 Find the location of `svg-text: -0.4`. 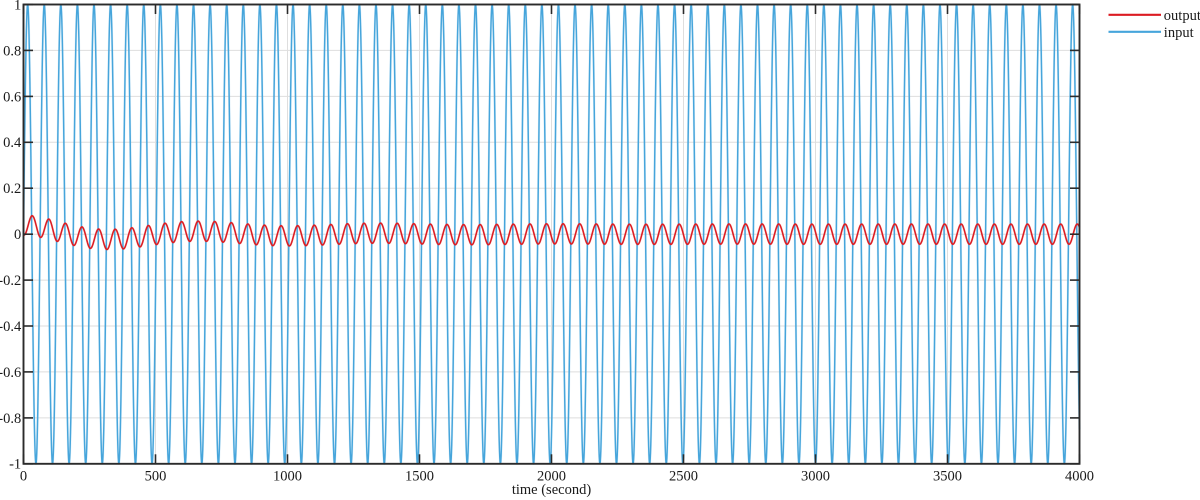

svg-text: -0.4 is located at coordinates (11, 327).